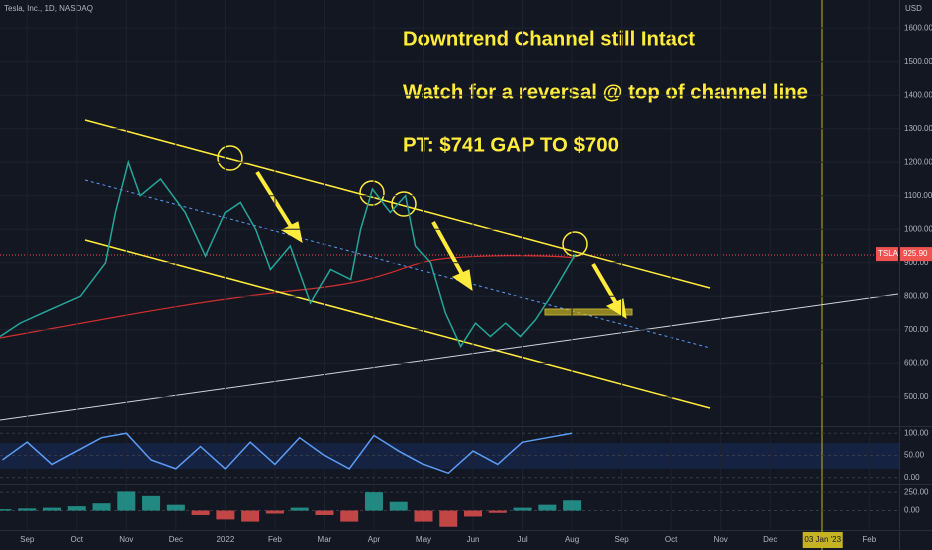 The width and height of the screenshot is (932, 550). Describe the element at coordinates (588, 312) in the screenshot. I see `gap-box` at that location.